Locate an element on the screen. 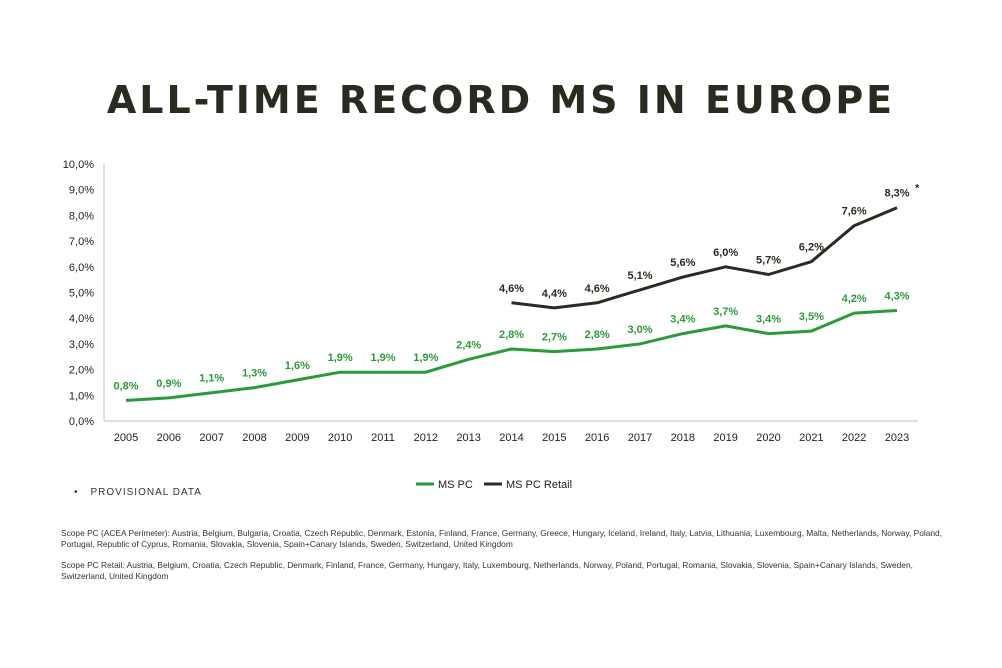  x-tick-label: 2010 is located at coordinates (340, 438).